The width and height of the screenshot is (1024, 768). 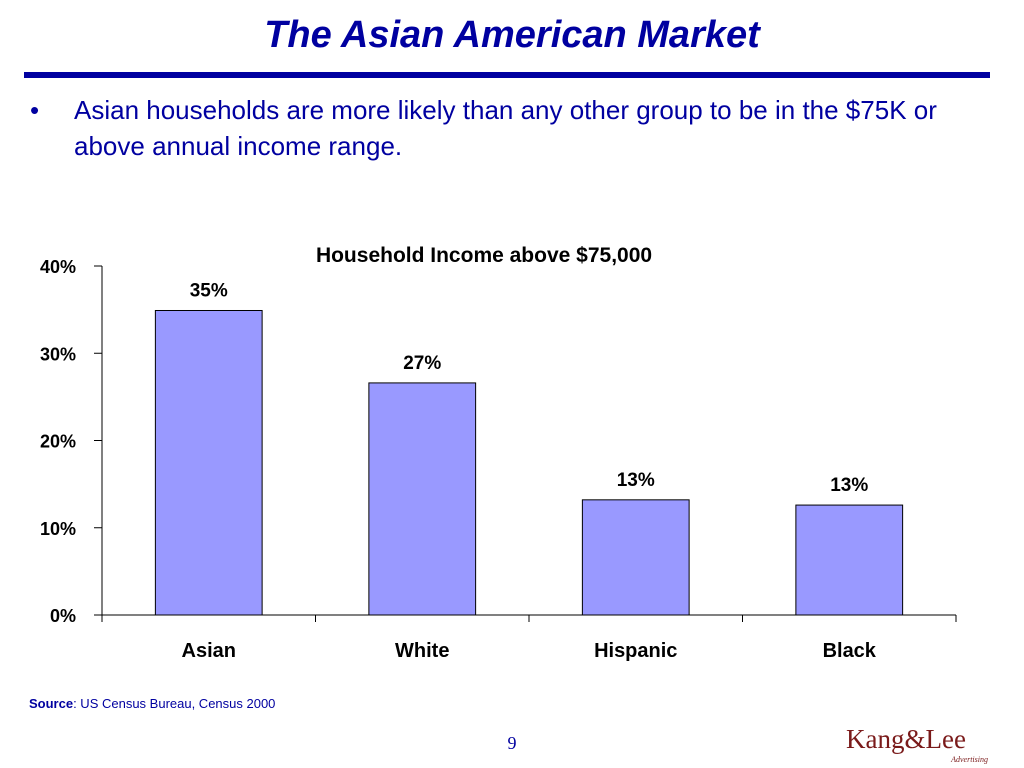 I want to click on y-tick-label: 10%, so click(x=58, y=529).